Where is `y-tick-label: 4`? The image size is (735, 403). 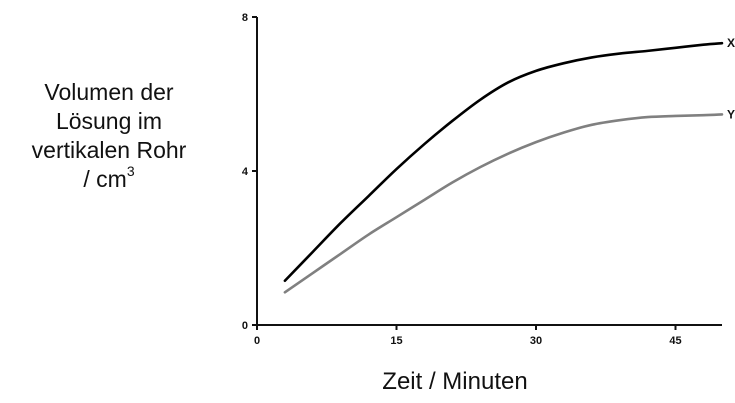
y-tick-label: 4 is located at coordinates (245, 172).